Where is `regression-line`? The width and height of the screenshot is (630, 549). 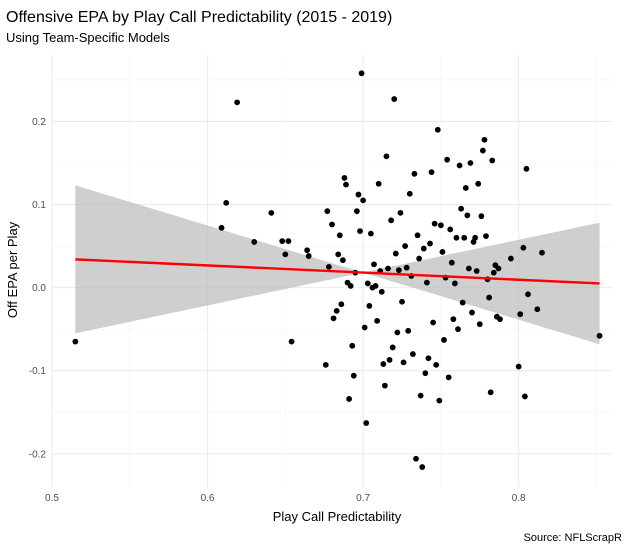
regression-line is located at coordinates (337, 271).